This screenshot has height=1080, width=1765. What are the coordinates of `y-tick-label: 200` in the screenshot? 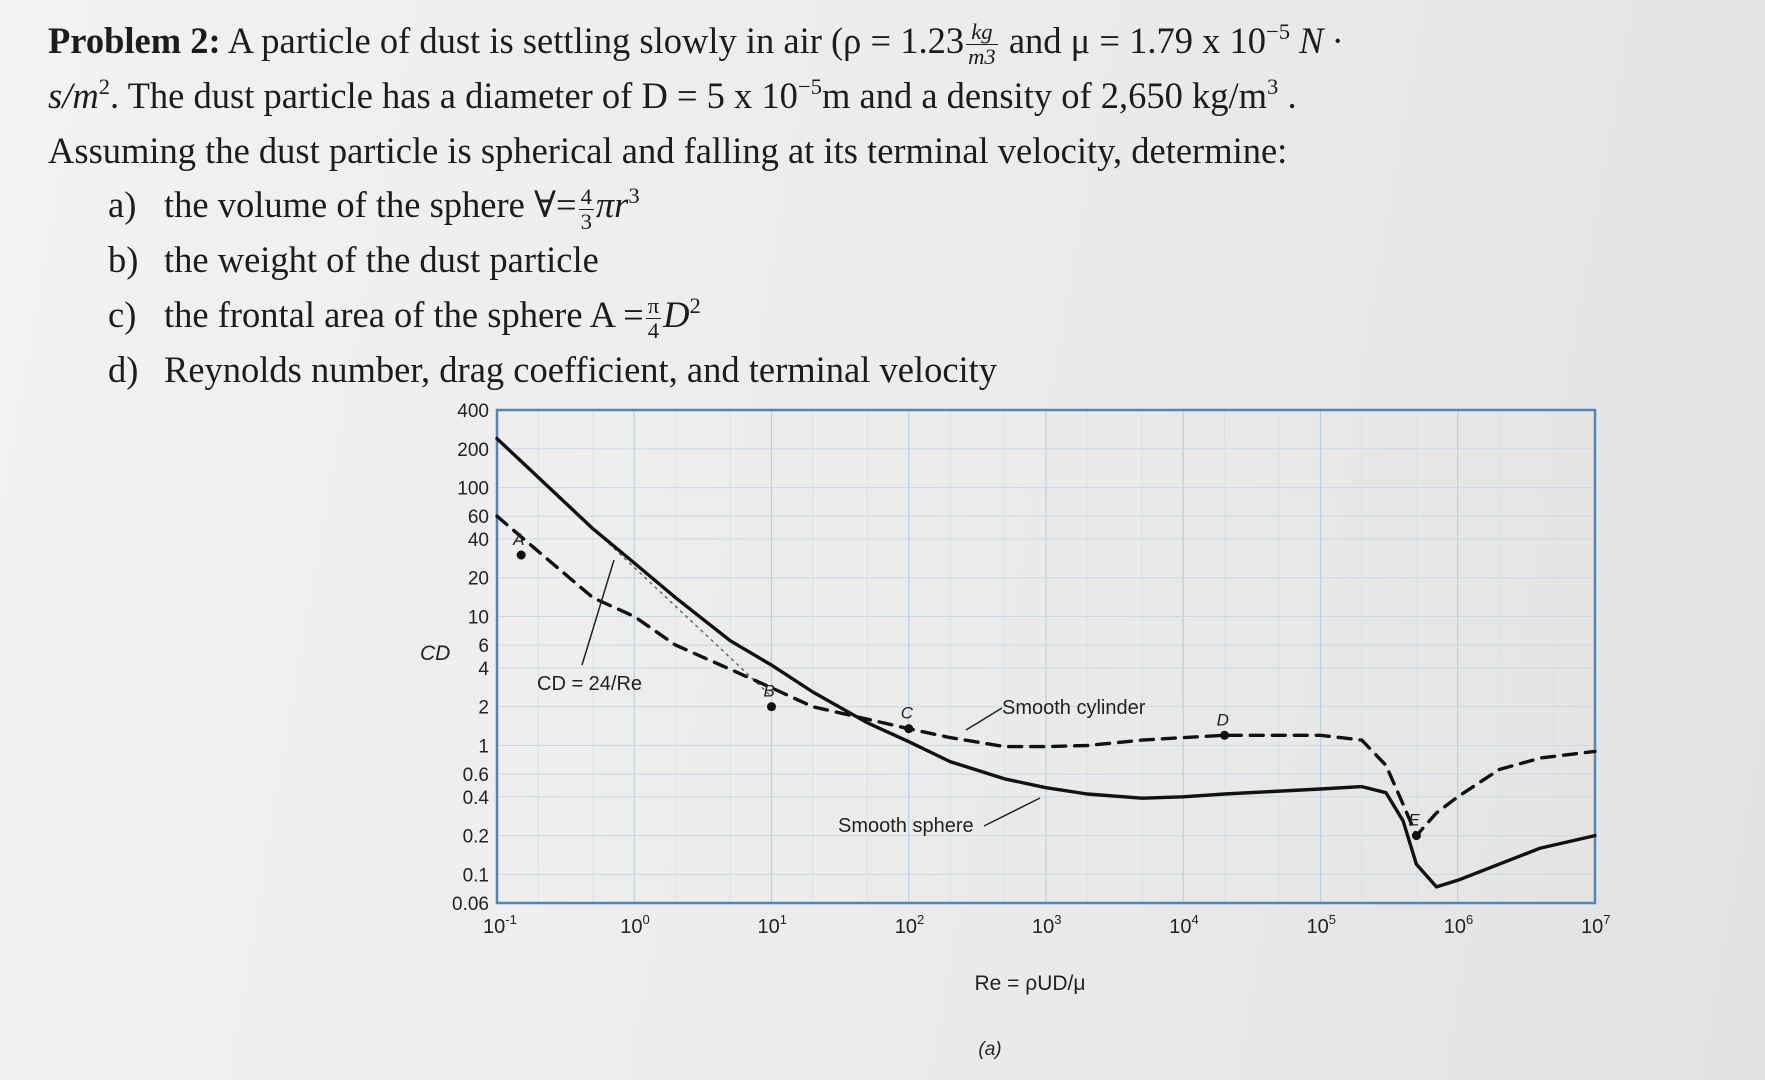 It's located at (473, 450).